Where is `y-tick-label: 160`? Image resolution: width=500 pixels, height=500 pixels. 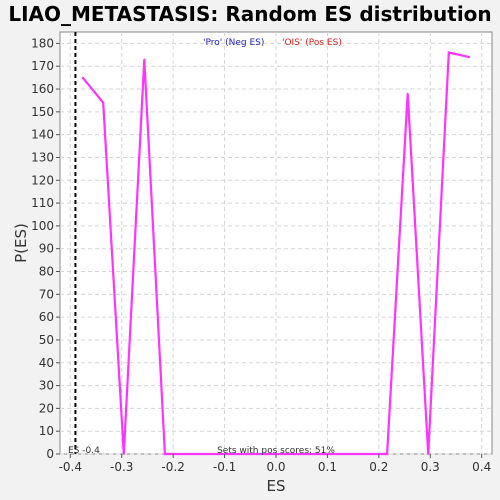
y-tick-label: 160 is located at coordinates (42, 89).